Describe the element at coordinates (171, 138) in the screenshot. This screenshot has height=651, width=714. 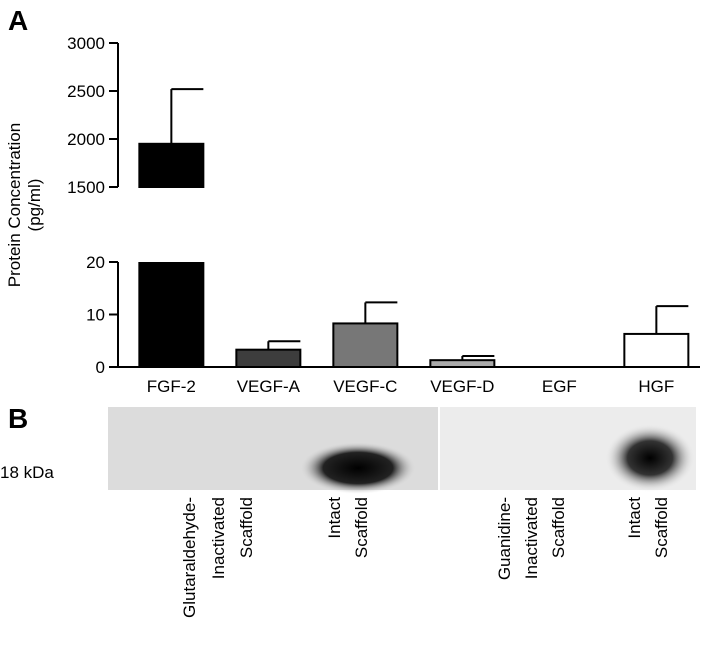
I see `upper-segment` at that location.